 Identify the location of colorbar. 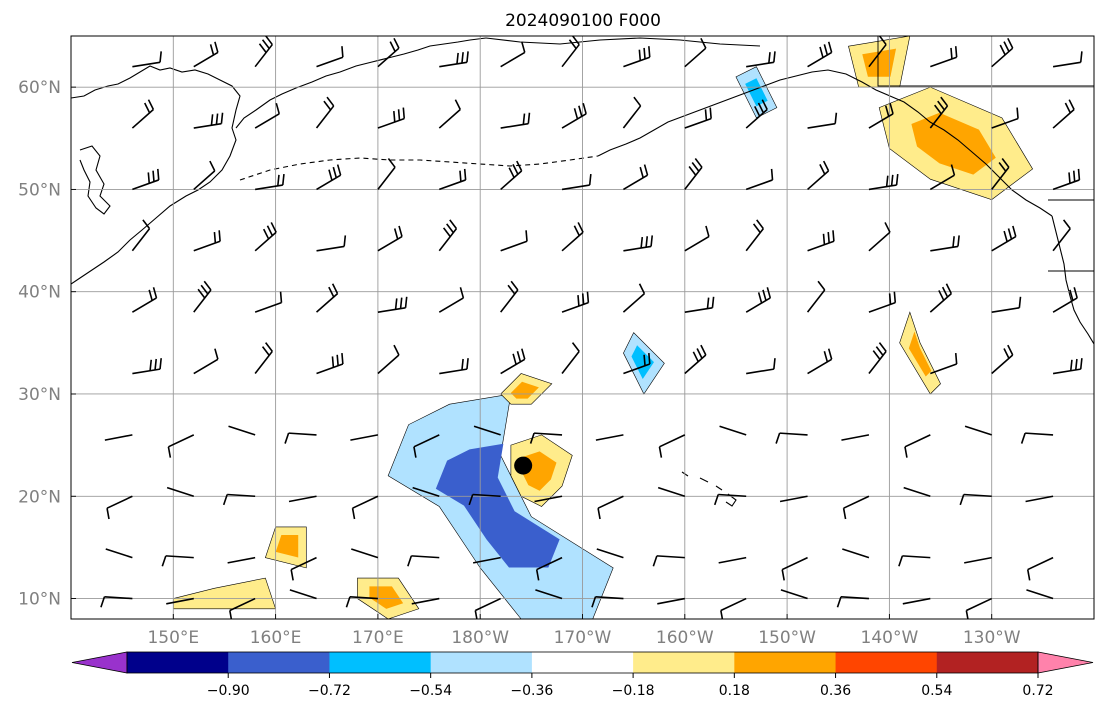
(582, 662).